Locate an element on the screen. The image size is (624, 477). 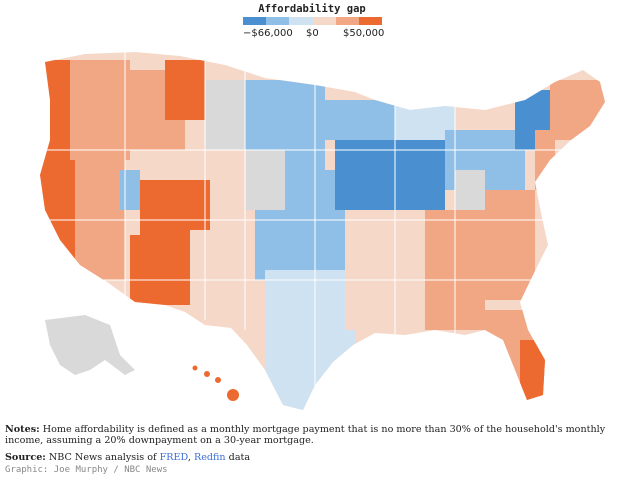
source-label: Source: is located at coordinates (25, 457).